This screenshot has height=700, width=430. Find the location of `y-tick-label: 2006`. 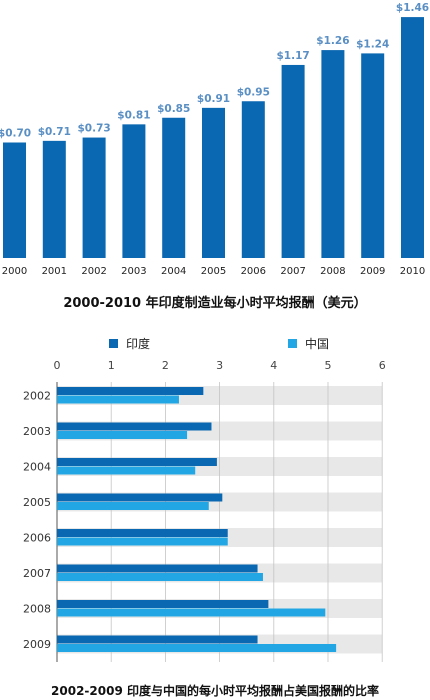

y-tick-label: 2006 is located at coordinates (37, 538).